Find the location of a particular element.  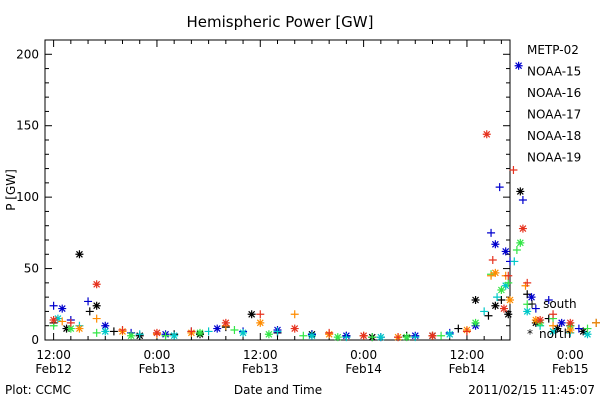

marker-symbol: + is located at coordinates (532, 304).